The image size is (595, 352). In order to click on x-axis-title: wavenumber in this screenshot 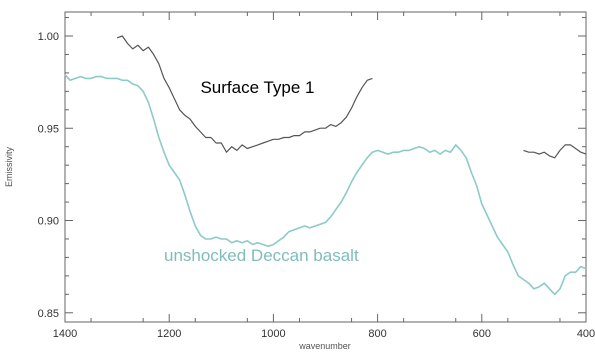, I will do `click(324, 346)`.